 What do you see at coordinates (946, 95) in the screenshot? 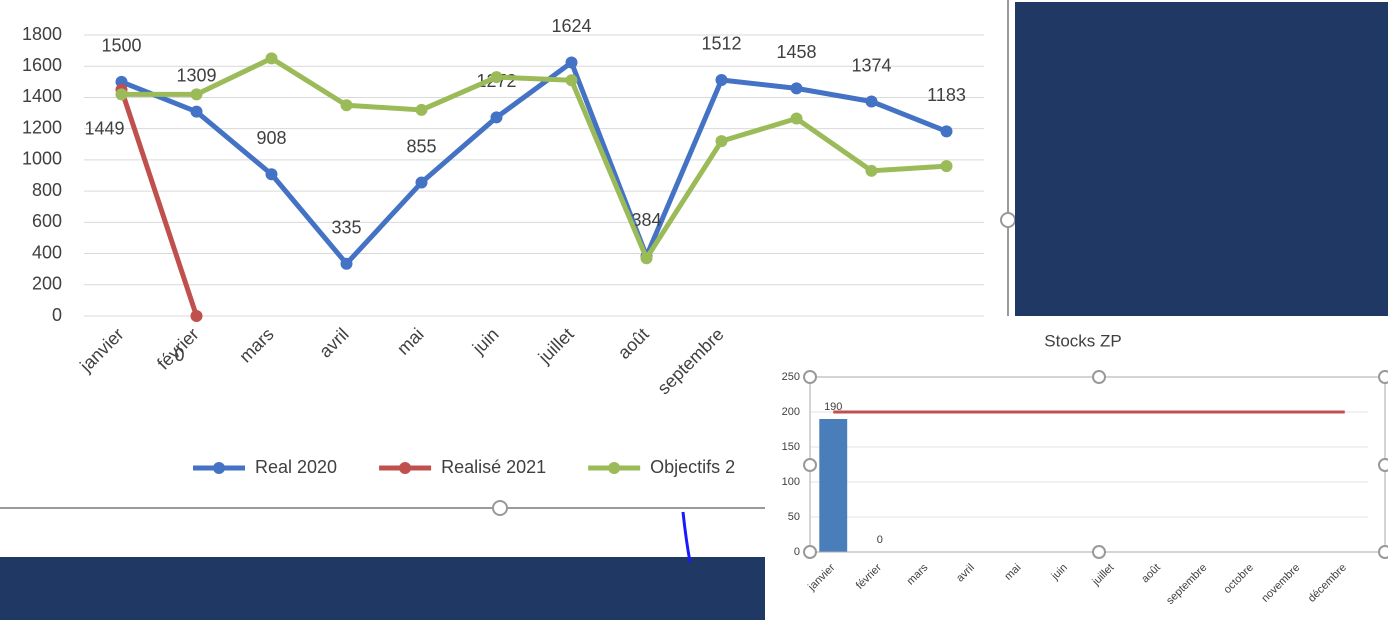
I see `data-label: 1183` at bounding box center [946, 95].